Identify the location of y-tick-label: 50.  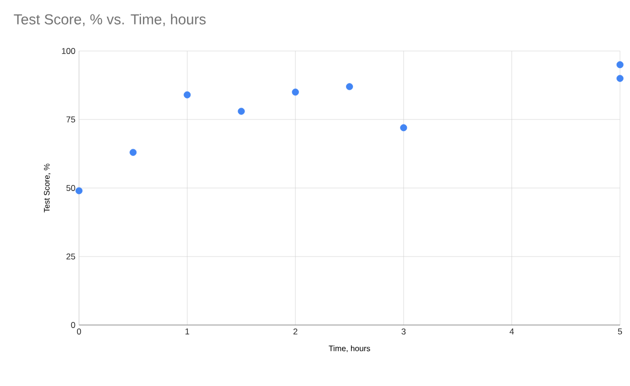
(71, 188).